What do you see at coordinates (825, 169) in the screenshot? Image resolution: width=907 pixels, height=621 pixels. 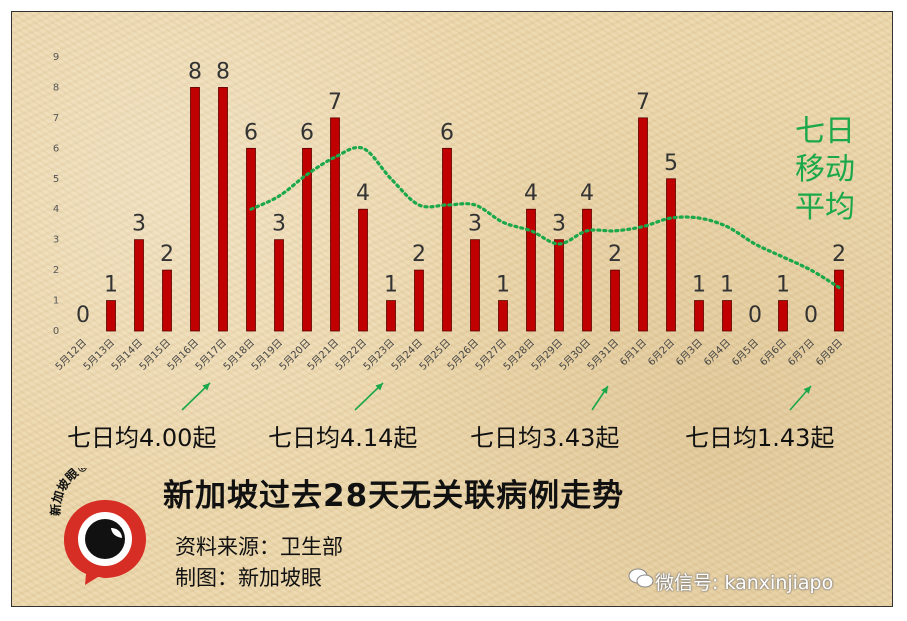 I see `legend-moving-average: 七日移动平均` at bounding box center [825, 169].